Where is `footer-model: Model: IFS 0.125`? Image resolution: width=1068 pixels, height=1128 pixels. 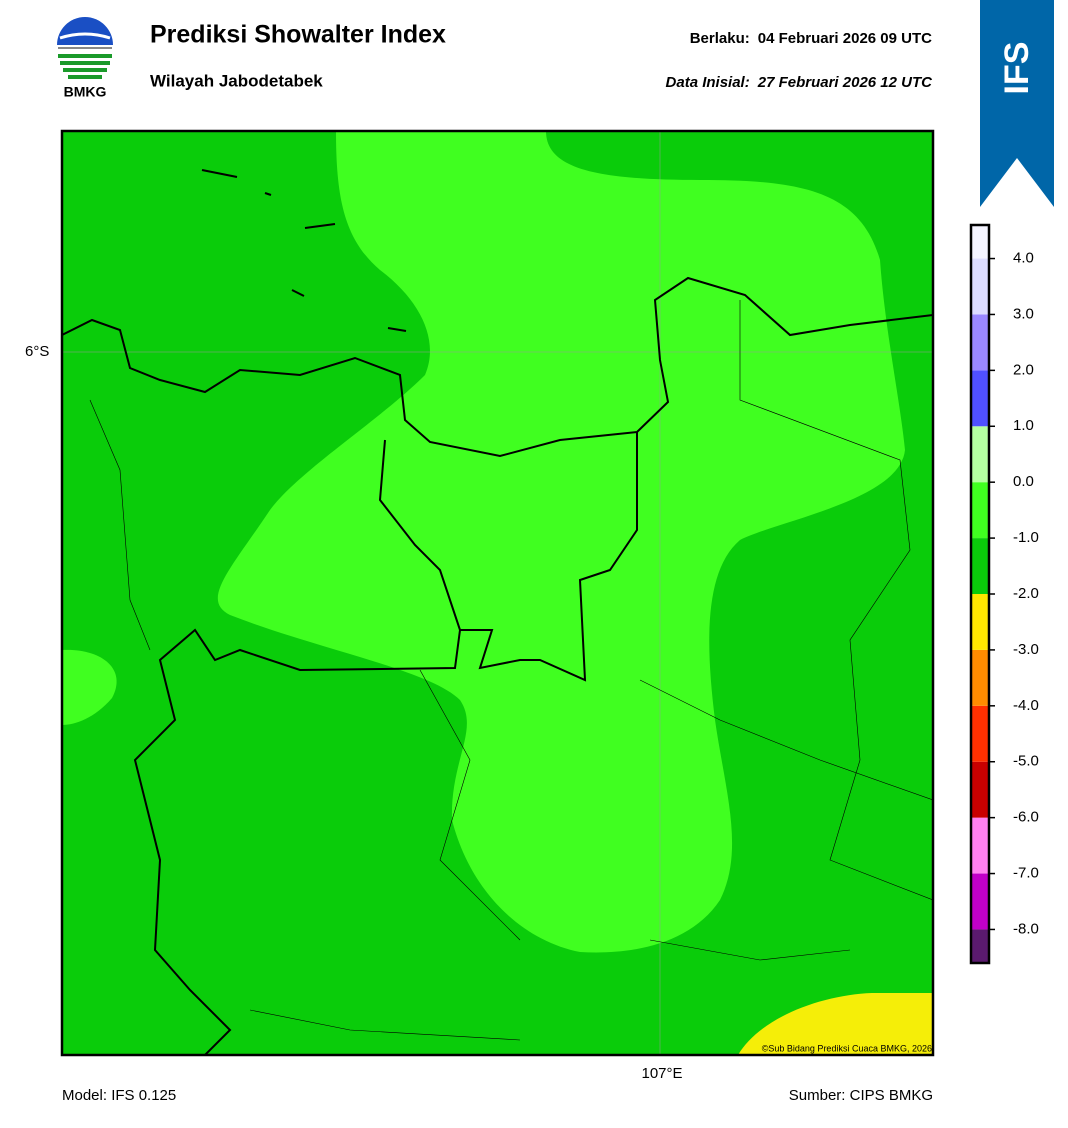 footer-model: Model: IFS 0.125 is located at coordinates (119, 1095).